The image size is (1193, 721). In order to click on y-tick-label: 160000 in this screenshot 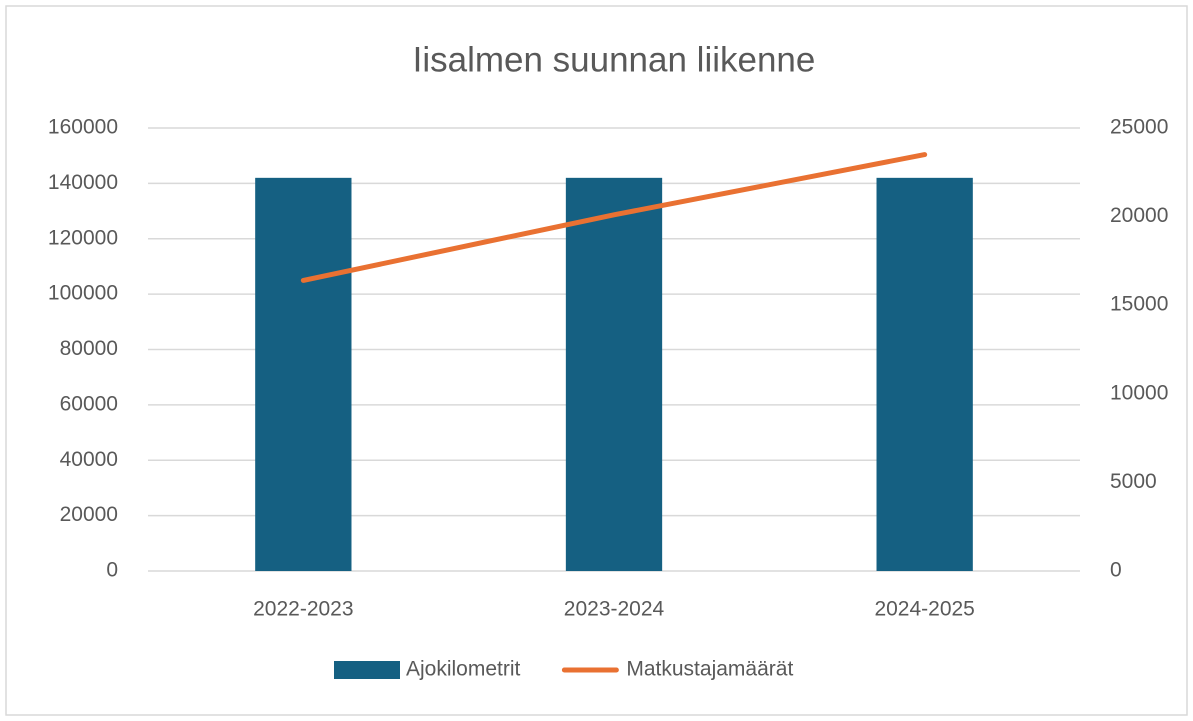, I will do `click(83, 127)`.